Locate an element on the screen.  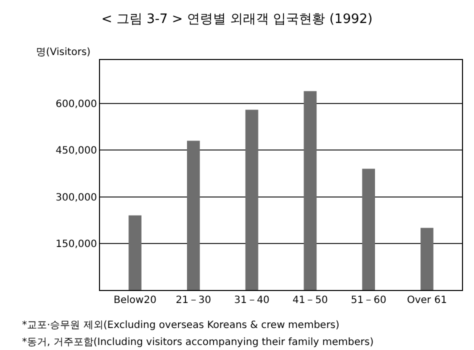
y-tick-label: 600,000 is located at coordinates (76, 104).